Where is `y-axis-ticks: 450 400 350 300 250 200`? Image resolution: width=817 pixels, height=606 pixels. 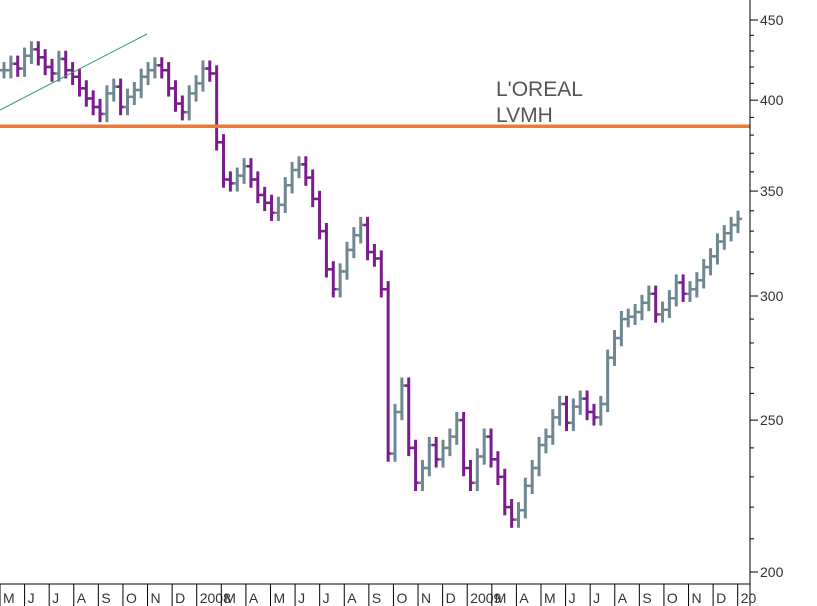 y-axis-ticks: 450 400 350 300 250 200 is located at coordinates (767, 296).